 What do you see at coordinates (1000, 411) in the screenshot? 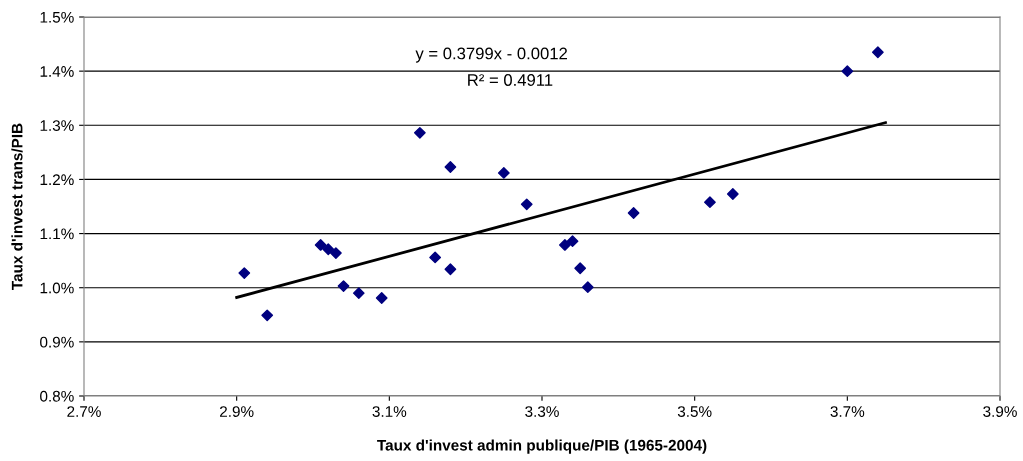
I see `x-tick-label: 3.9%` at bounding box center [1000, 411].